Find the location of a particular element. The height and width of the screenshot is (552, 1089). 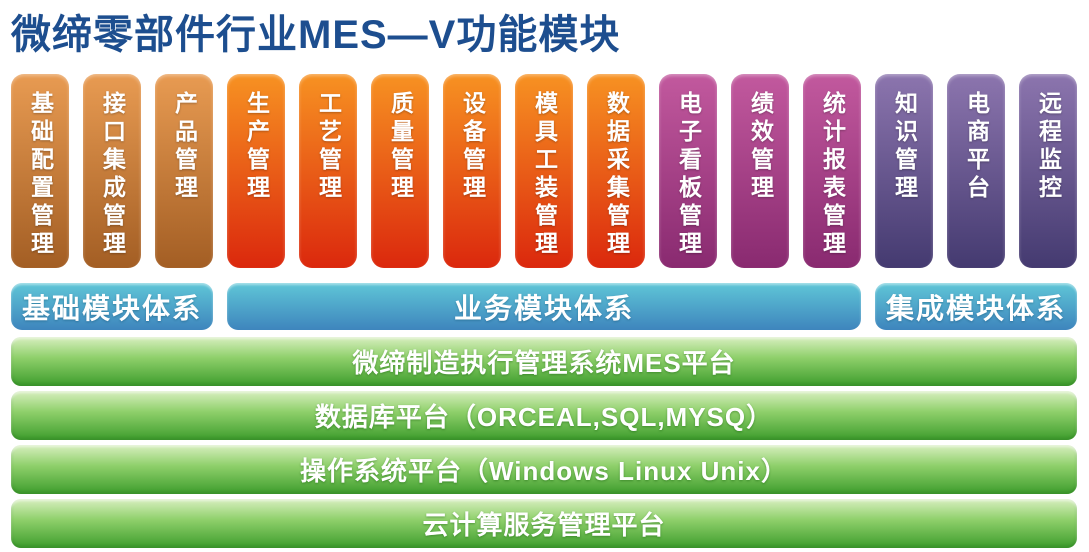

module-pill-knowledge-mgmt: 知识管理 is located at coordinates (904, 171).